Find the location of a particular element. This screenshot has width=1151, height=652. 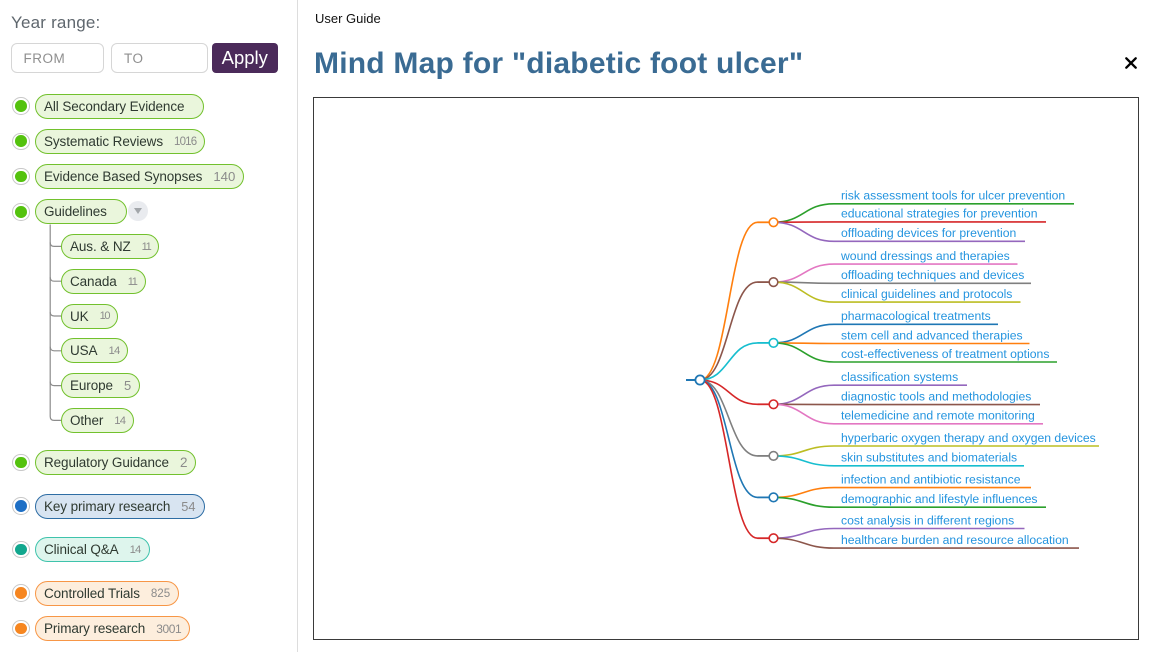

svg-text: wound dressings and therapies is located at coordinates (925, 256).